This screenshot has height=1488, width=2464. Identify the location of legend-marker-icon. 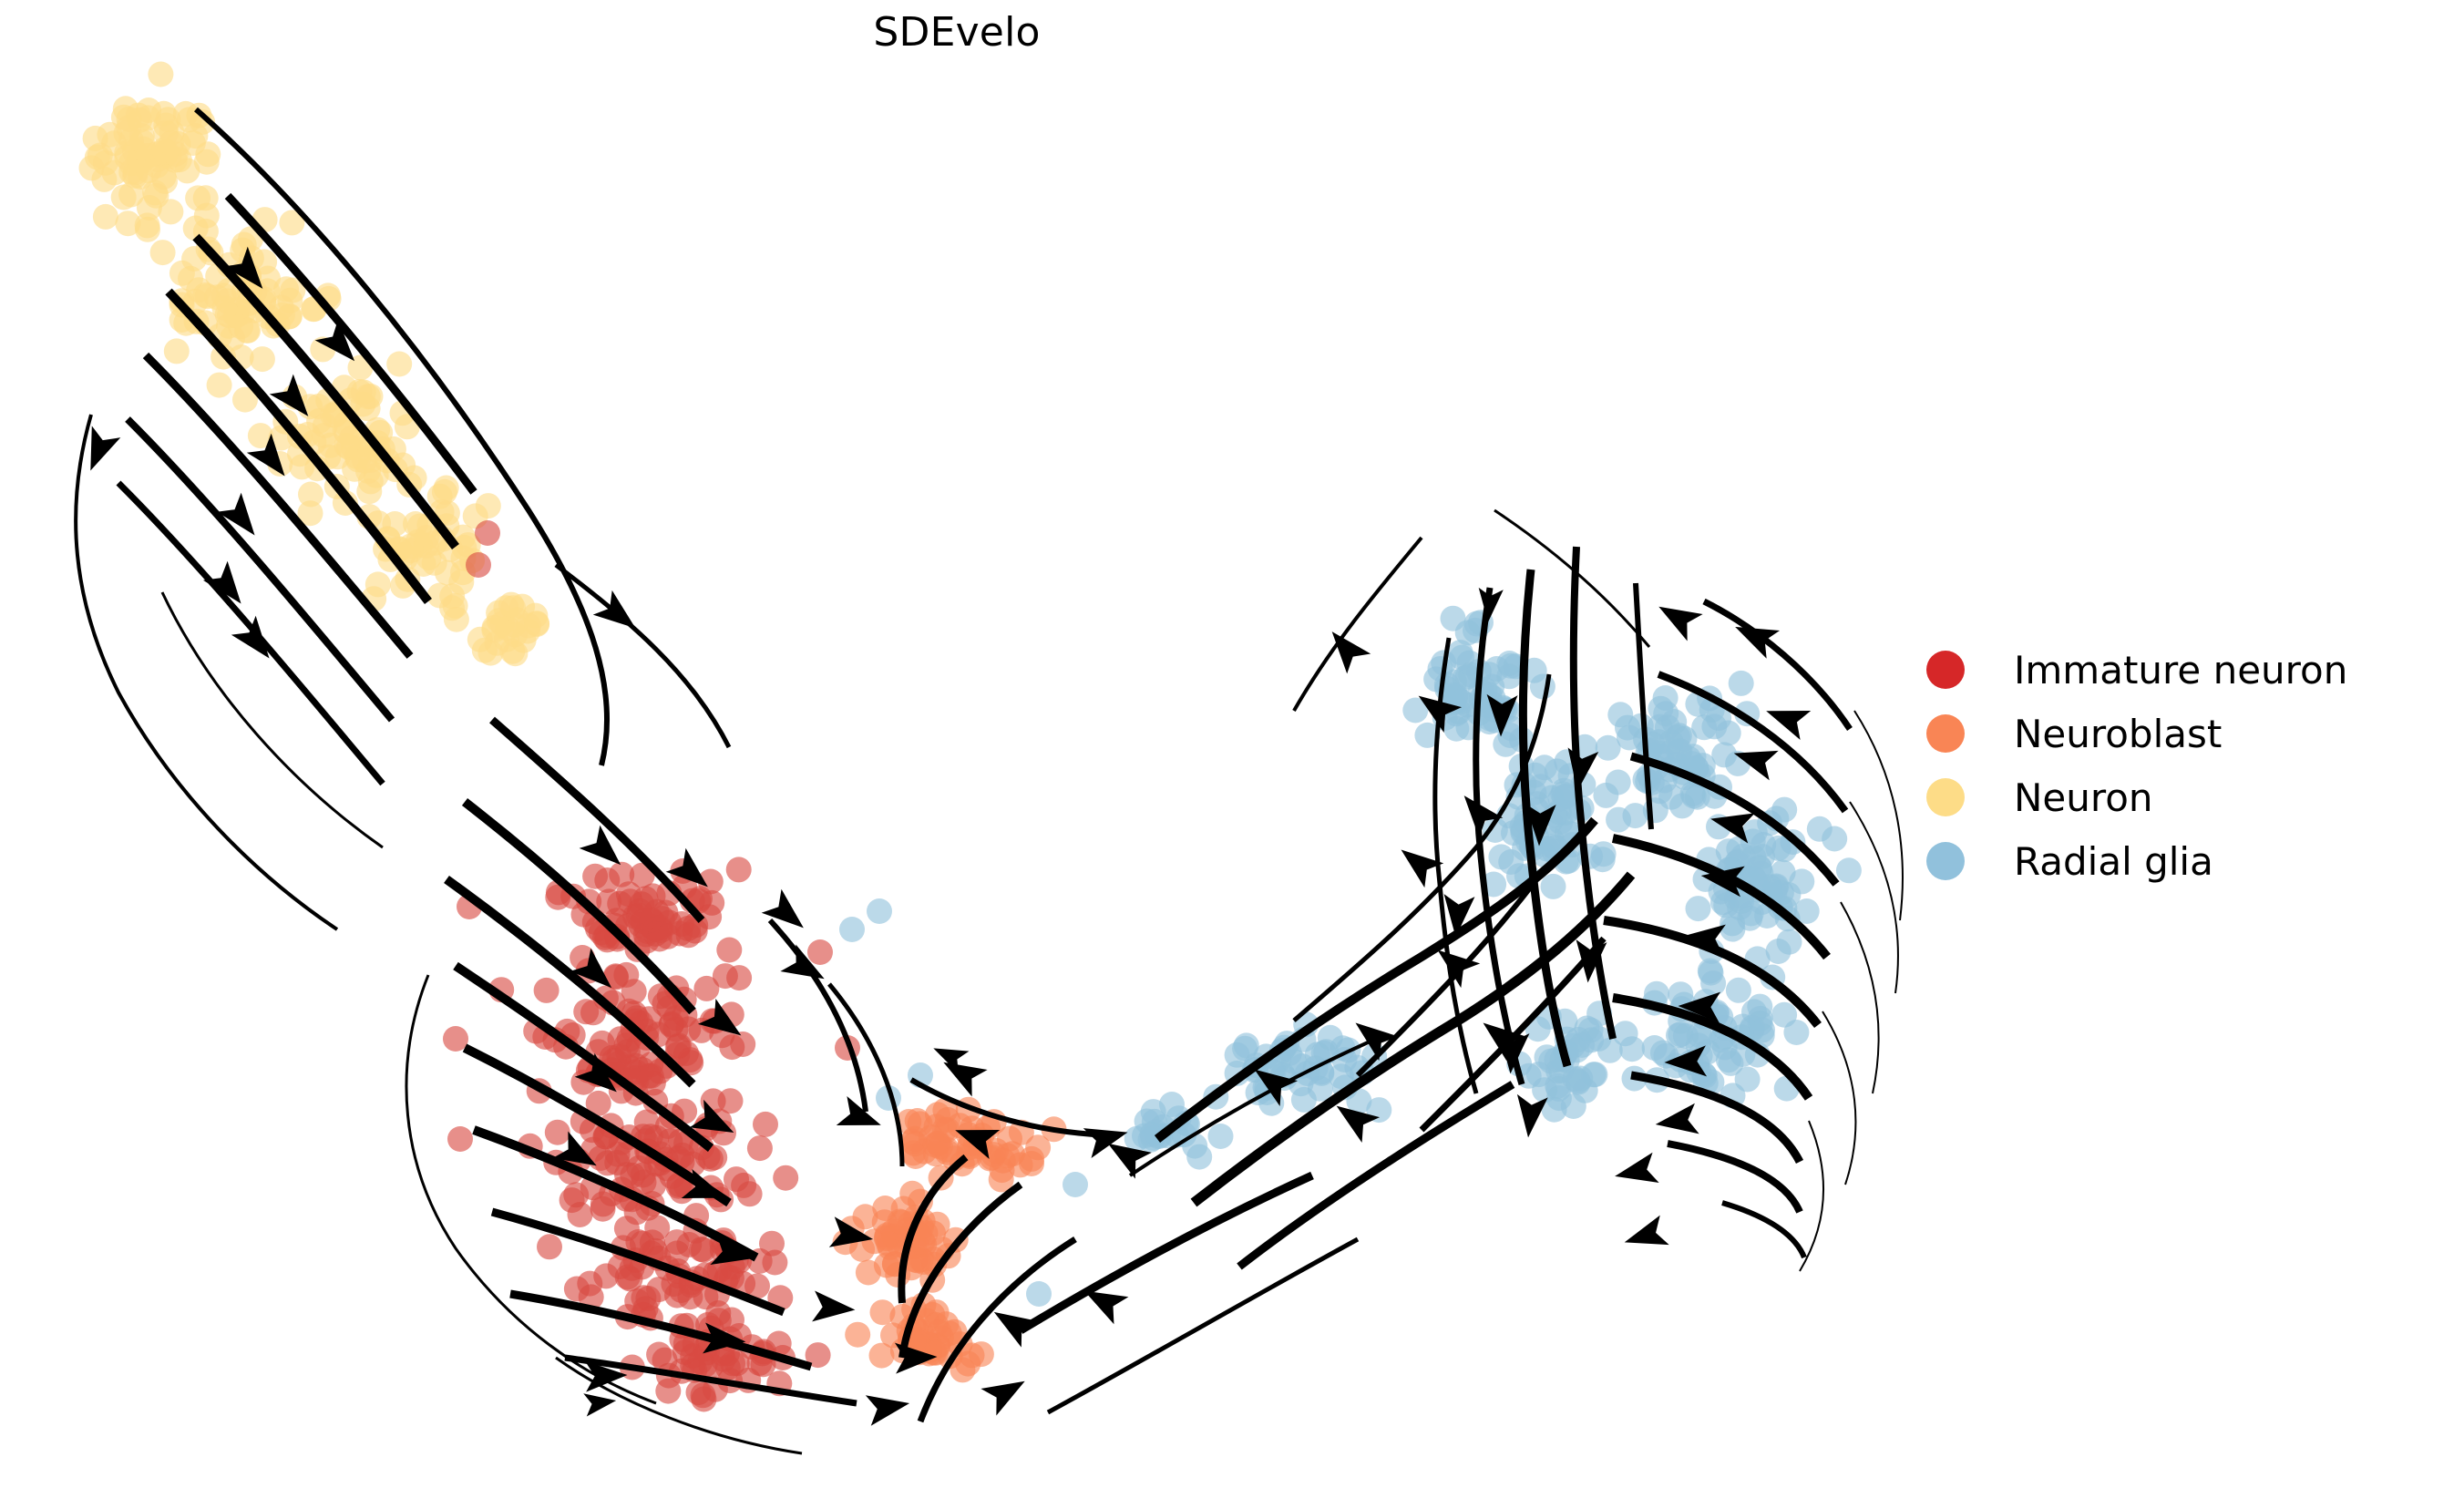
(1945, 733).